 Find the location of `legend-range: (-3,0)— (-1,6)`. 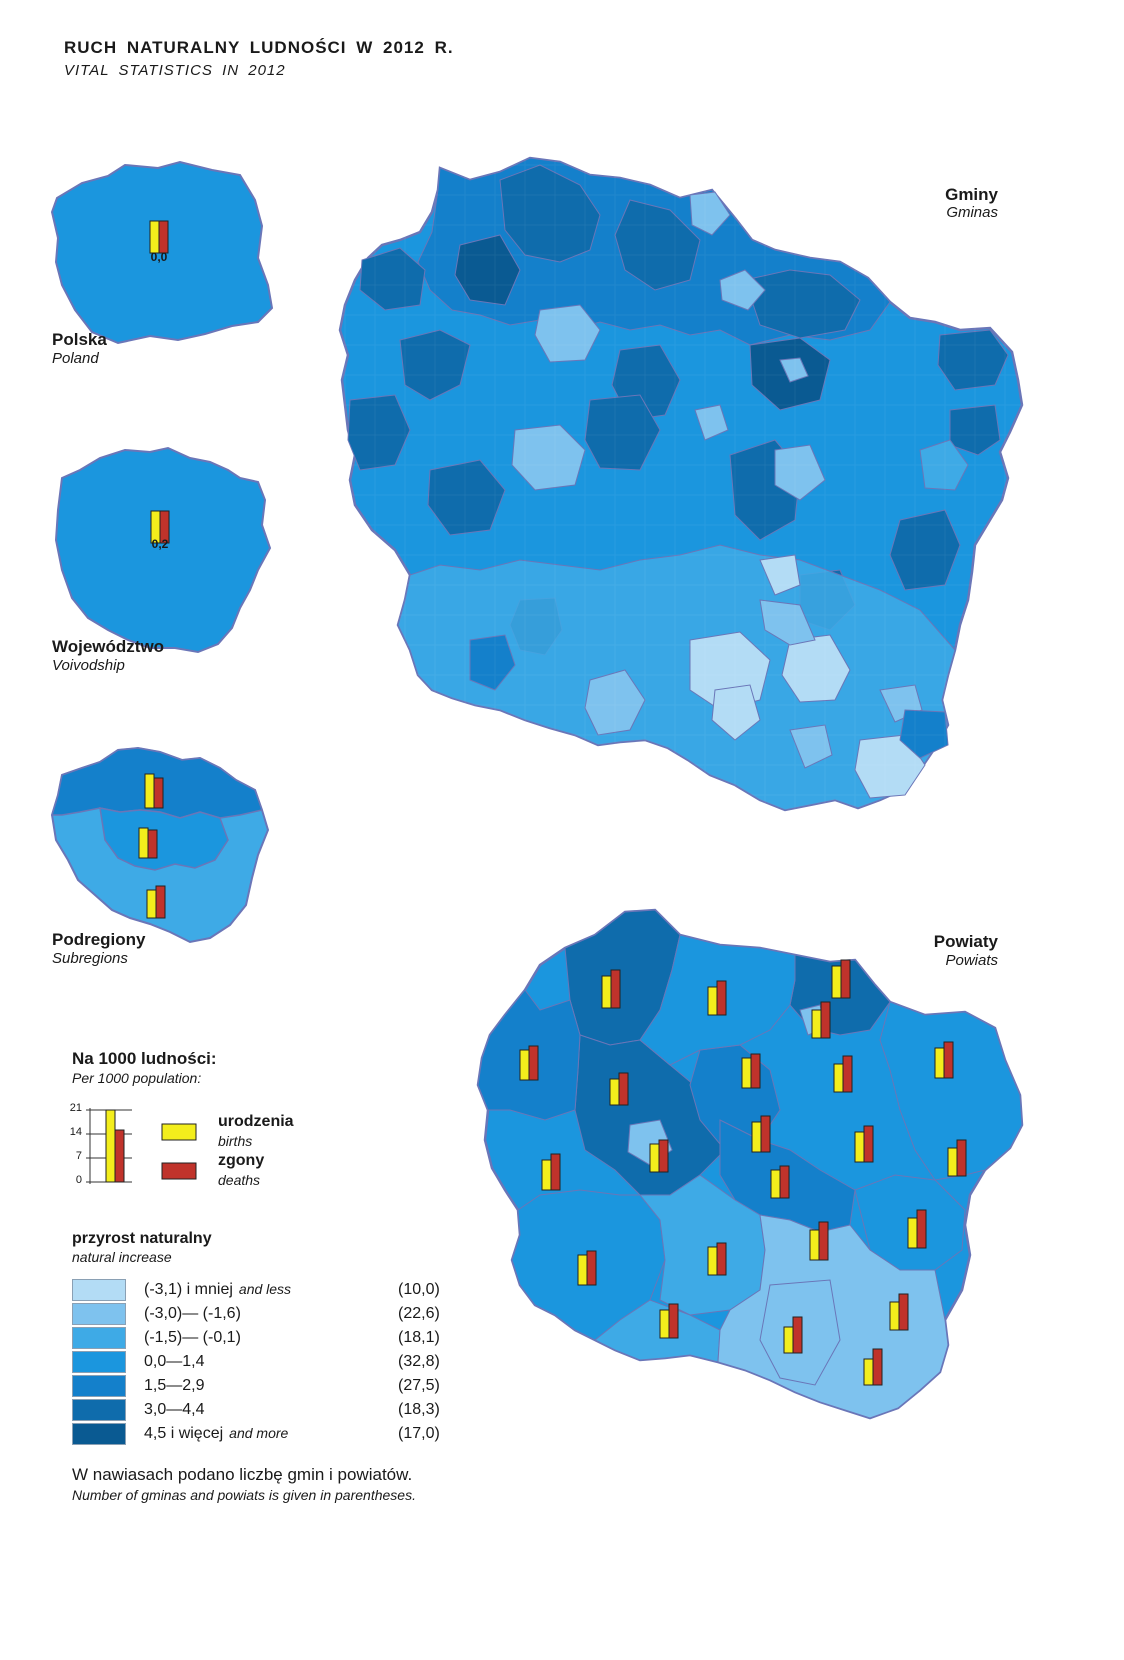

legend-range: (-3,0)— (-1,6) is located at coordinates (192, 1313).